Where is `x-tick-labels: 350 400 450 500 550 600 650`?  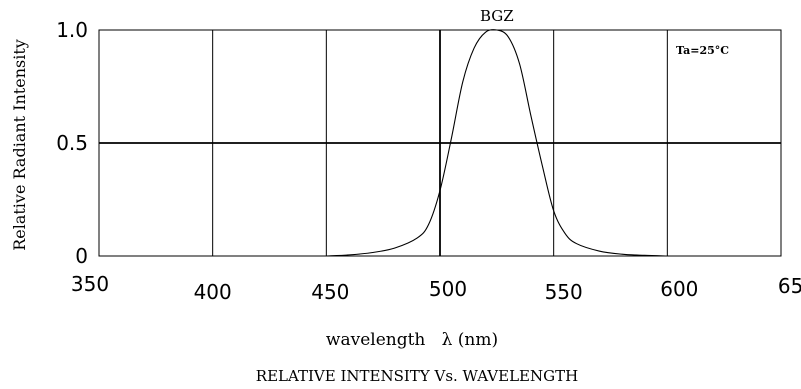
x-tick-labels: 350 400 450 500 550 600 650 is located at coordinates (436, 288).